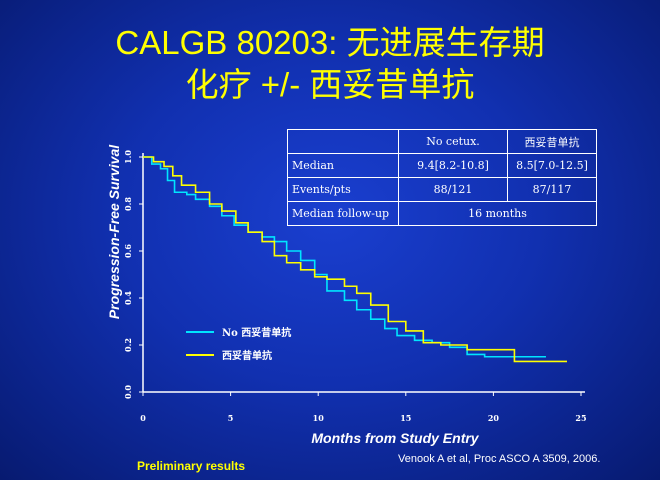  I want to click on y-axis-label: Progression-Free Survival, so click(114, 232).